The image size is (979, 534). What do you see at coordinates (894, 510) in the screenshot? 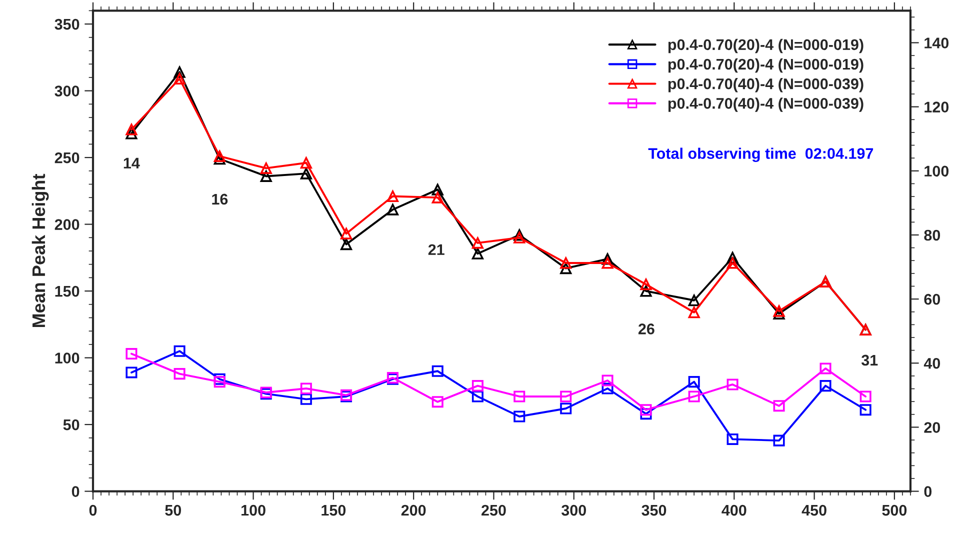
I see `x-tick-label: 500` at bounding box center [894, 510].